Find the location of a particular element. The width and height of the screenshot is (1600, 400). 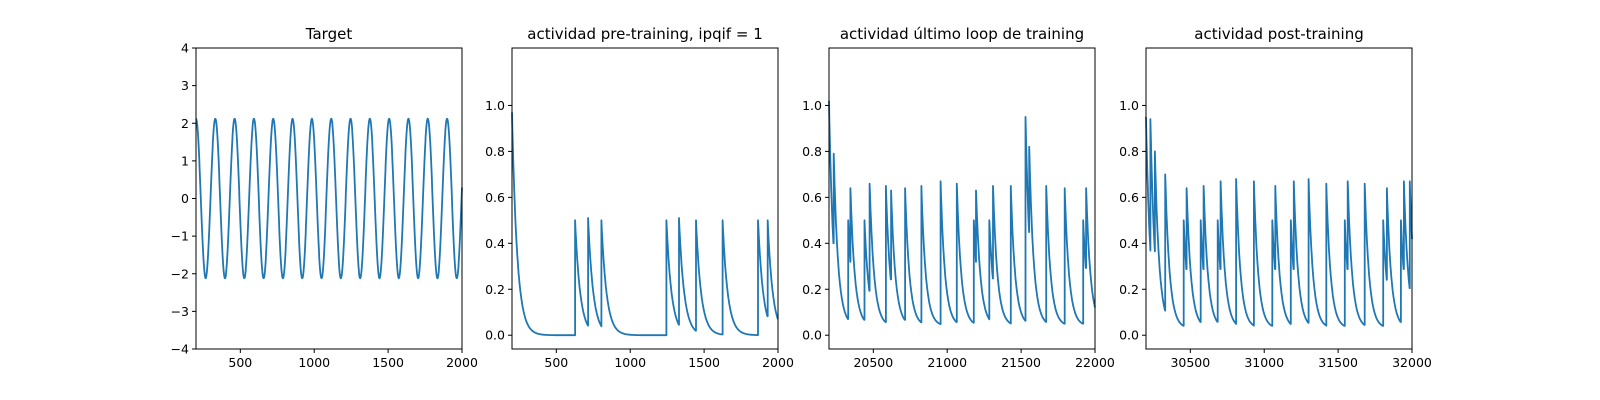

panel-title: Target is located at coordinates (329, 34).